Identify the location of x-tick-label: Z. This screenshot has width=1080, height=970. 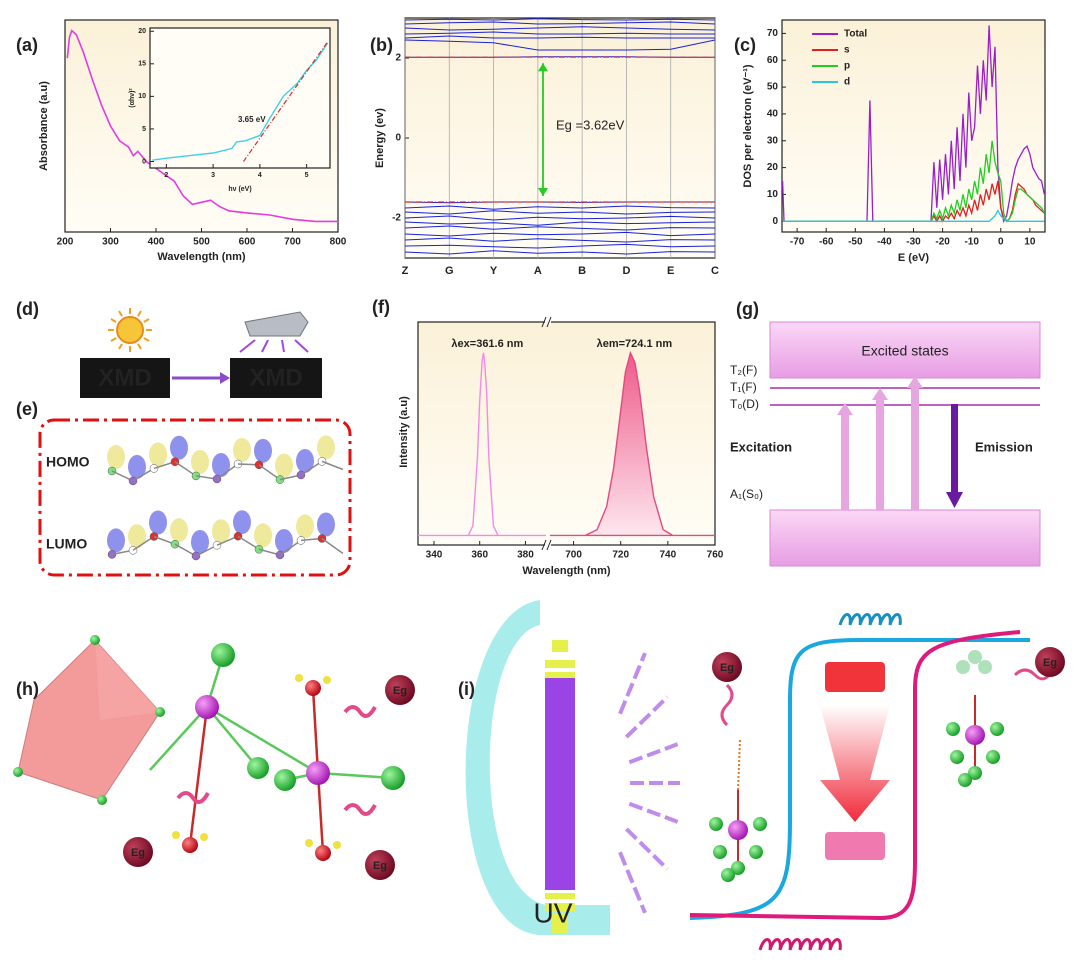
(405, 271).